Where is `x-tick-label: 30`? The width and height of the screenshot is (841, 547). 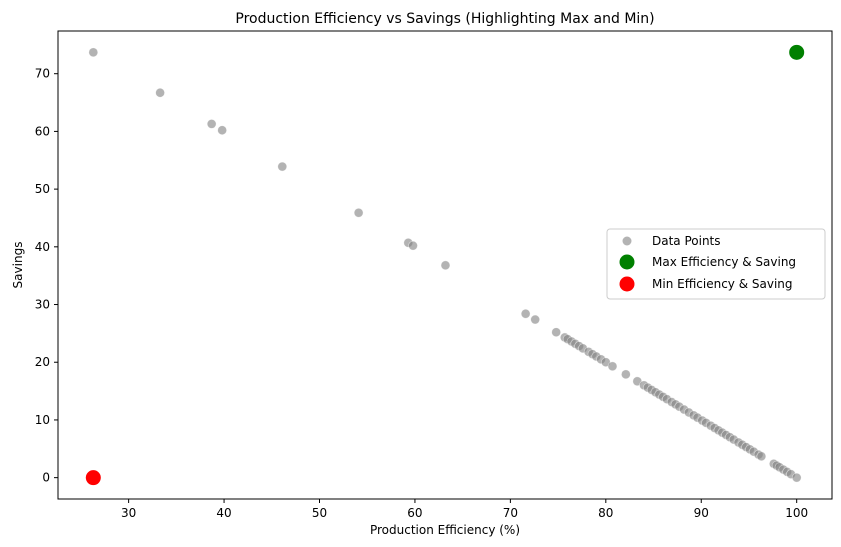
x-tick-label: 30 is located at coordinates (128, 513).